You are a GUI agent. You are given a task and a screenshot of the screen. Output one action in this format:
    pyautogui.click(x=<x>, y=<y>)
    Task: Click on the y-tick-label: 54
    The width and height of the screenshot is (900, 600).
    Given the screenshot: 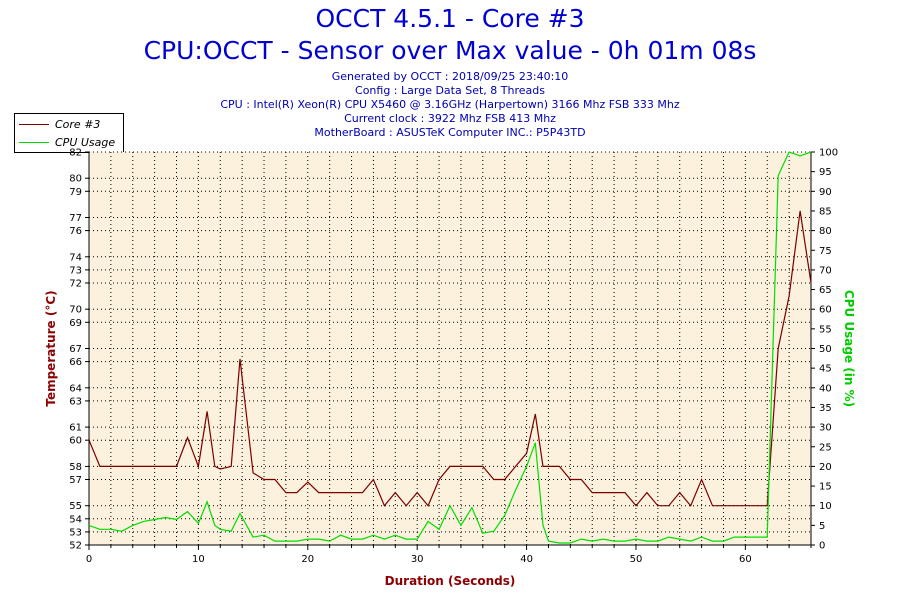 What is the action you would take?
    pyautogui.click(x=75, y=519)
    